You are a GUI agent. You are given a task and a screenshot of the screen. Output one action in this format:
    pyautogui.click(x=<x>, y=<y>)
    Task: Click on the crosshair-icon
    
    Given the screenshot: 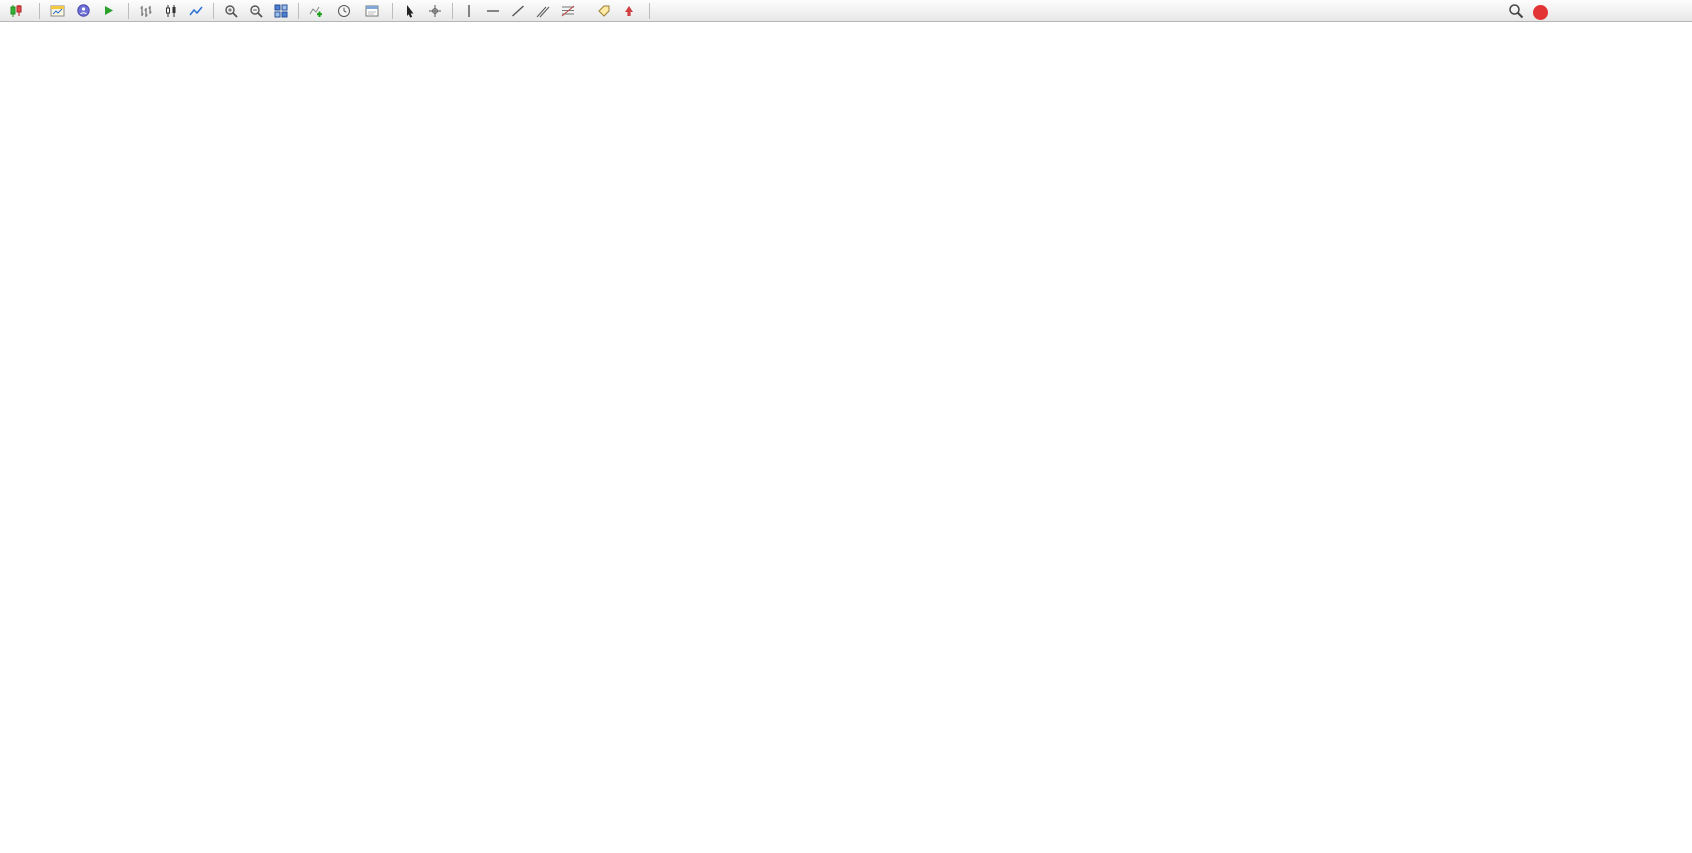 What is the action you would take?
    pyautogui.click(x=435, y=11)
    